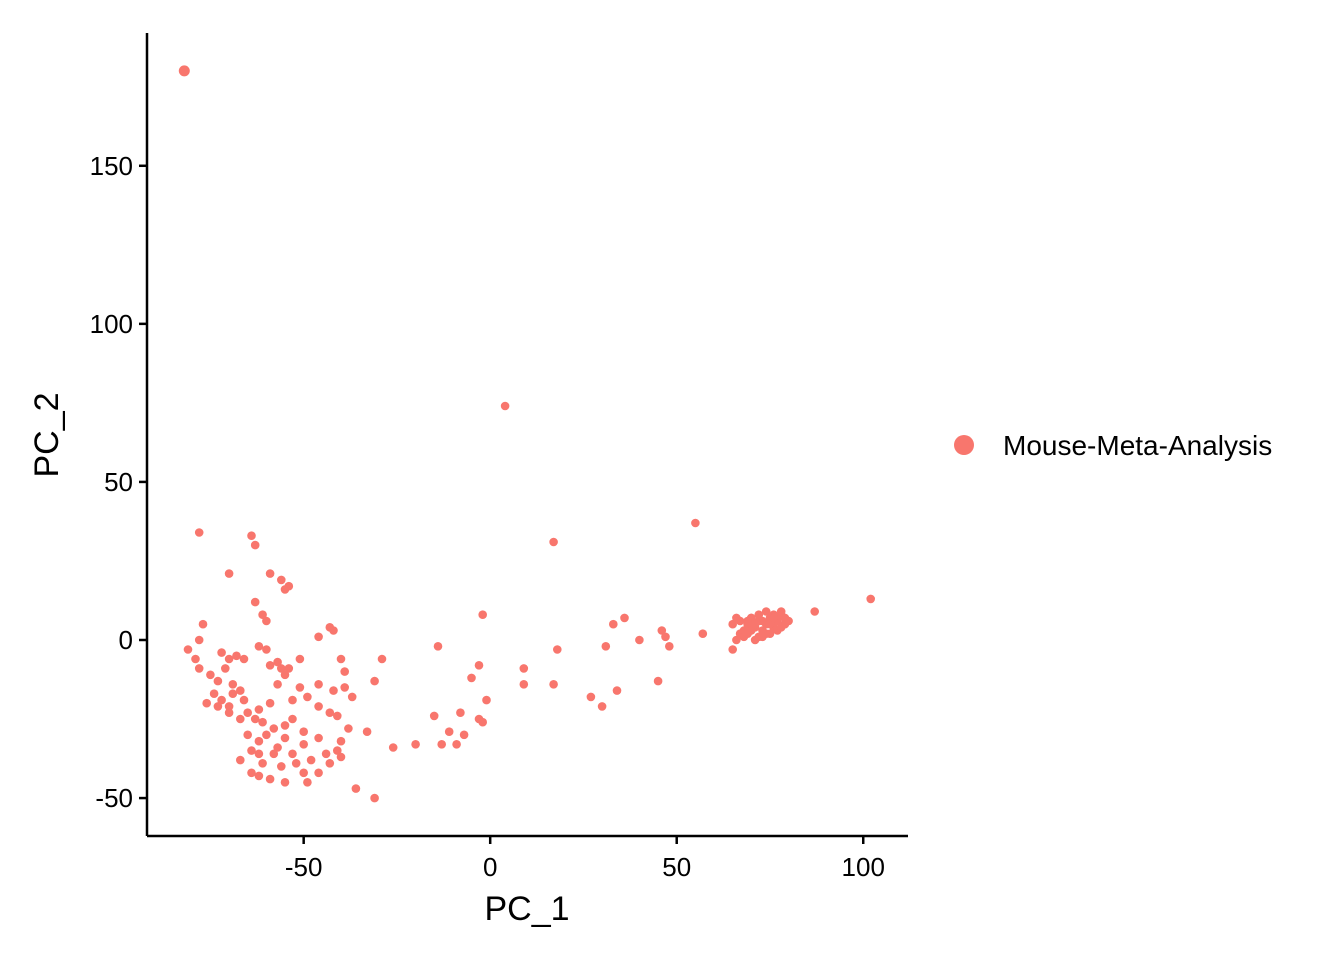 The width and height of the screenshot is (1344, 960). What do you see at coordinates (964, 445) in the screenshot?
I see `legend-key-icon` at bounding box center [964, 445].